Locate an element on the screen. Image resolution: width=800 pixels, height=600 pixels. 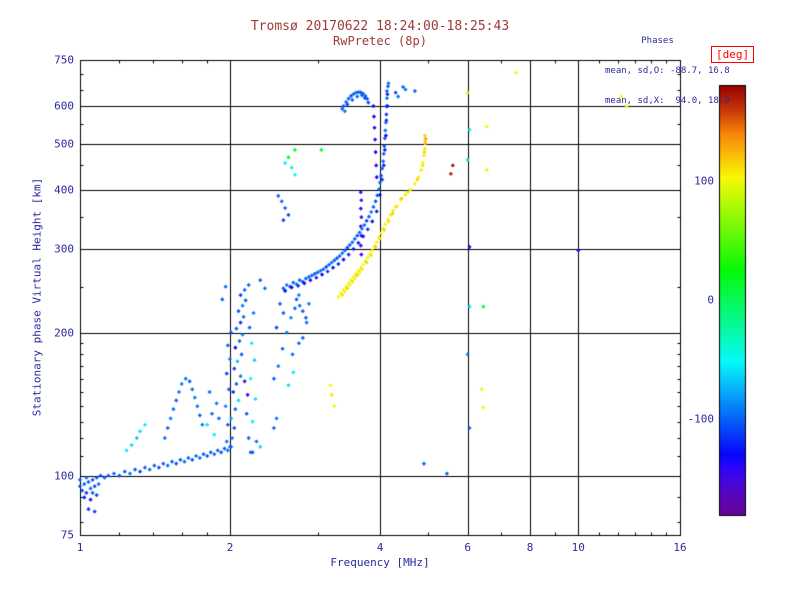
y-tick-label: 100 is located at coordinates (64, 476).